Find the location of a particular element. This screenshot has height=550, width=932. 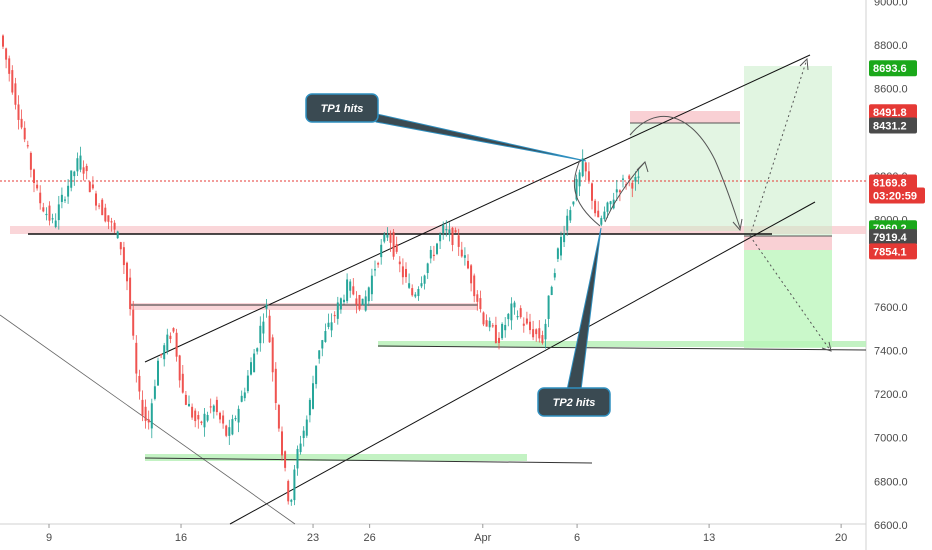

long-target-zone-right is located at coordinates (788, 151).